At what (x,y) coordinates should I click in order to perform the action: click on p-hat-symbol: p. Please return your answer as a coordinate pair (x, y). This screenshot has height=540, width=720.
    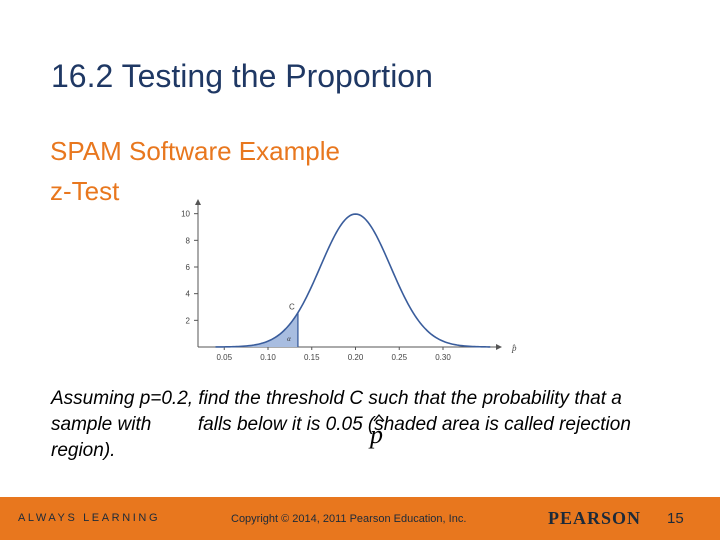
    Looking at the image, I should click on (376, 431).